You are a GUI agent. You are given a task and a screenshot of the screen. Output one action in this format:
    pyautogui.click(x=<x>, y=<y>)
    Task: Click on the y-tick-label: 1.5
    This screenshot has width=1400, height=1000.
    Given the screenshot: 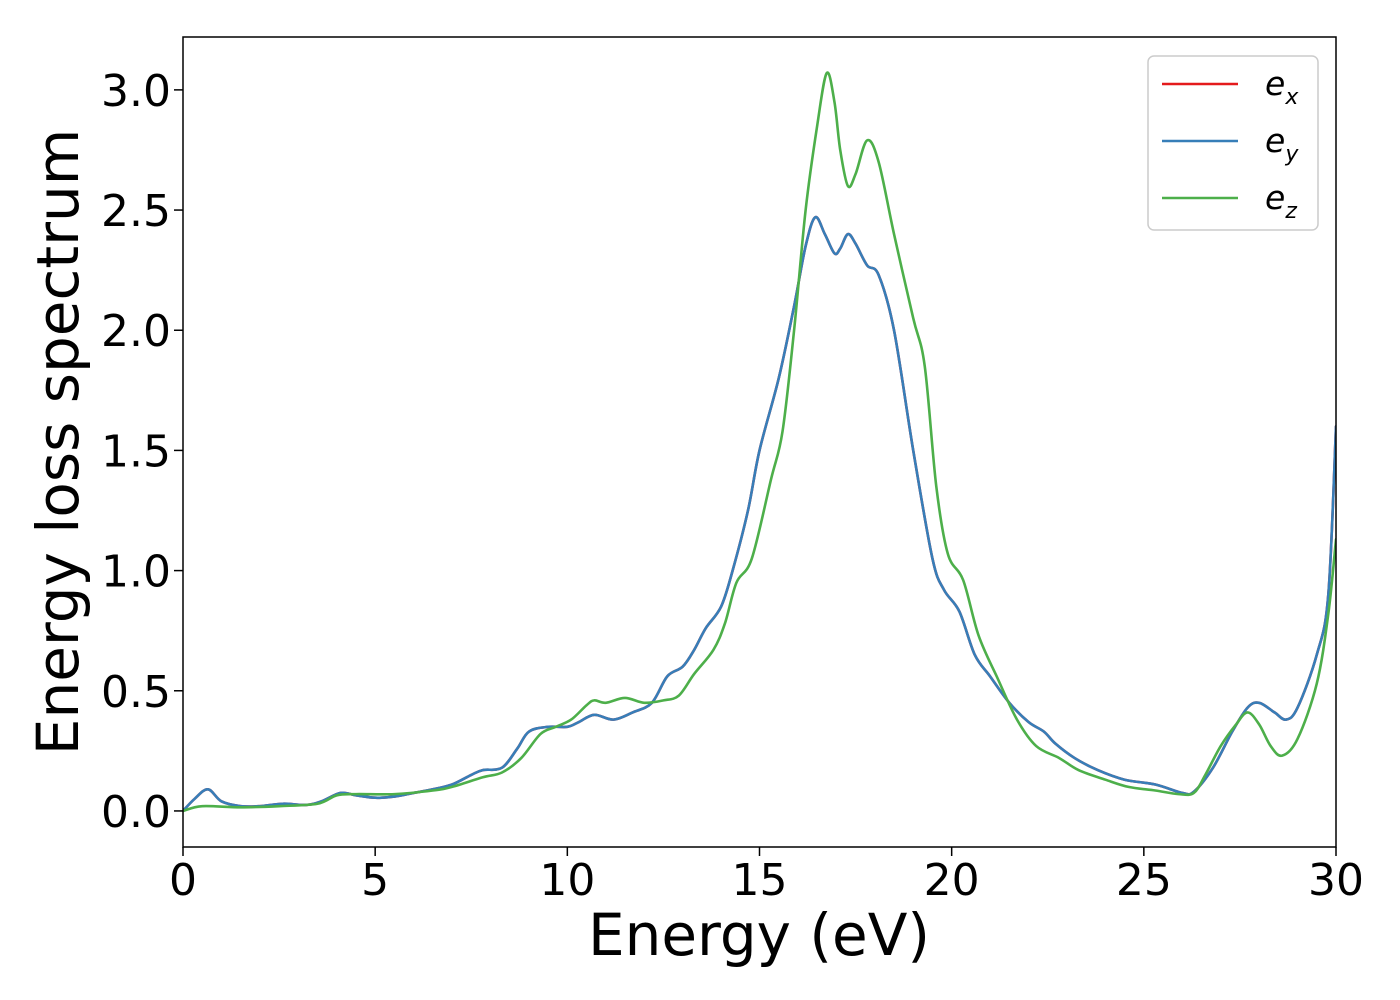 What is the action you would take?
    pyautogui.click(x=136, y=451)
    